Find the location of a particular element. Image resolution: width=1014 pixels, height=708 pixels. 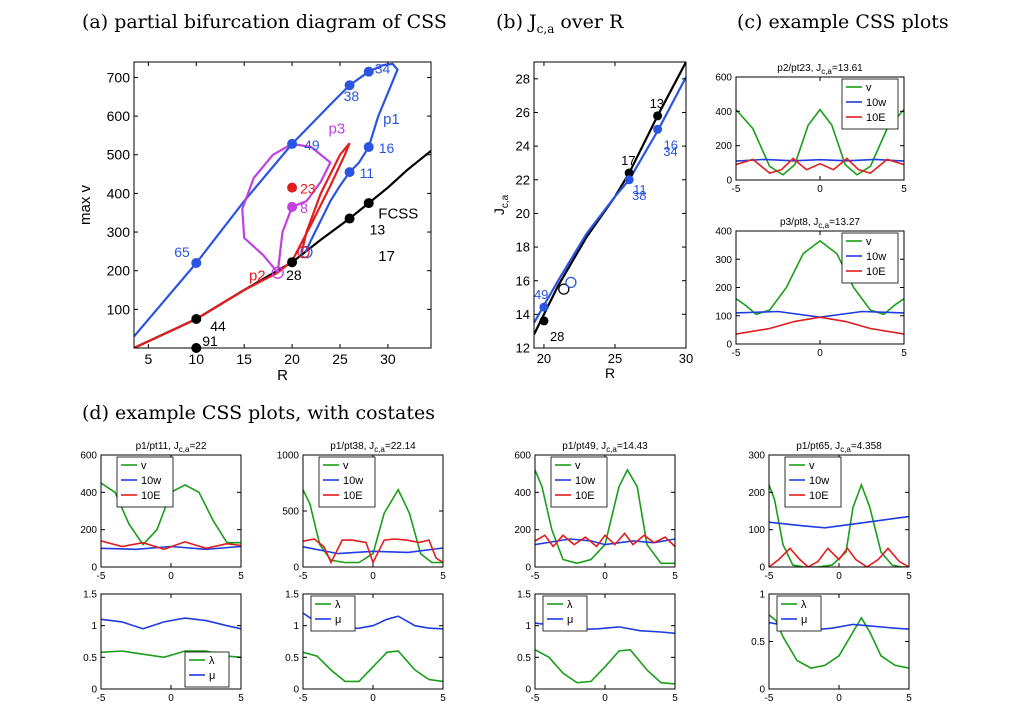

legend-label-d1: 10E is located at coordinates (151, 496).